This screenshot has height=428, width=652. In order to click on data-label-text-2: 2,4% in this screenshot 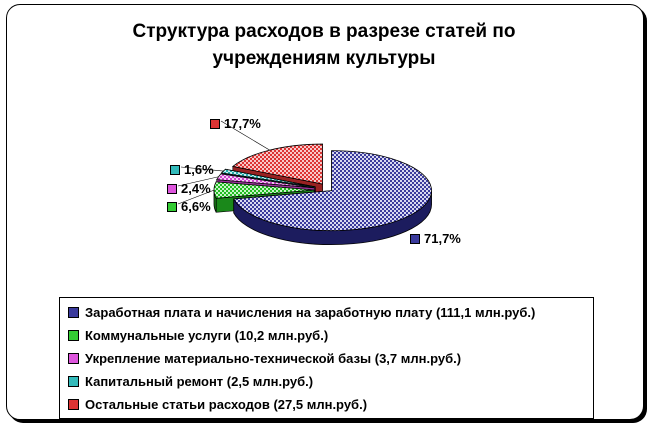, I will do `click(196, 188)`.